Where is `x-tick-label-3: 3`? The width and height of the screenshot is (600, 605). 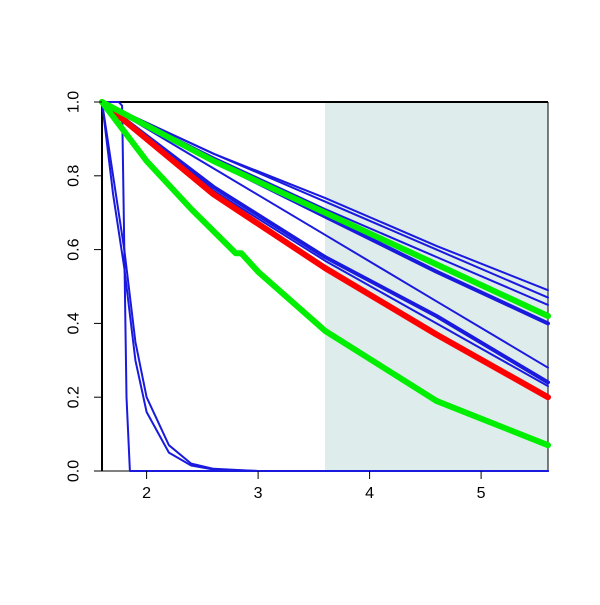 x-tick-label-3: 3 is located at coordinates (258, 493).